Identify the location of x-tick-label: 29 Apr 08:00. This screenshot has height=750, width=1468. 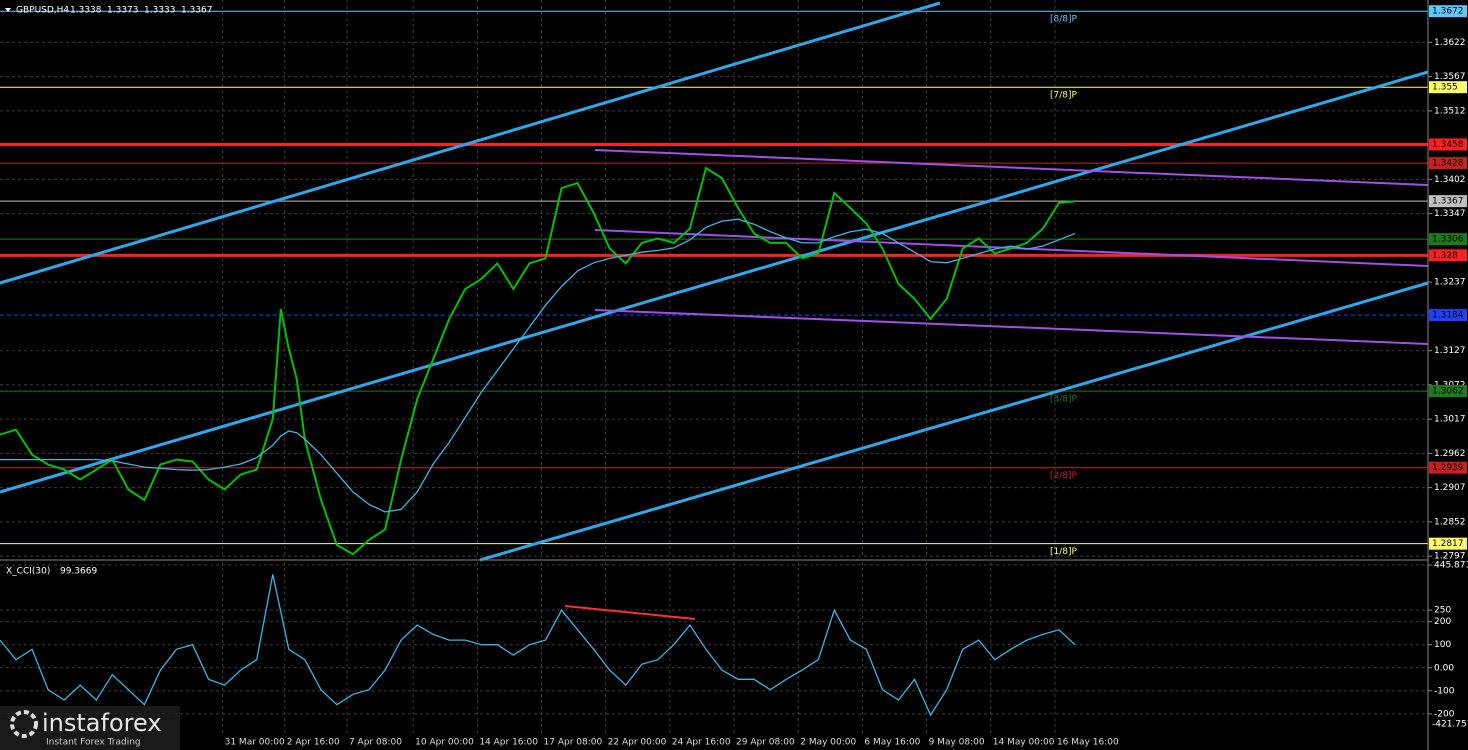
(765, 743).